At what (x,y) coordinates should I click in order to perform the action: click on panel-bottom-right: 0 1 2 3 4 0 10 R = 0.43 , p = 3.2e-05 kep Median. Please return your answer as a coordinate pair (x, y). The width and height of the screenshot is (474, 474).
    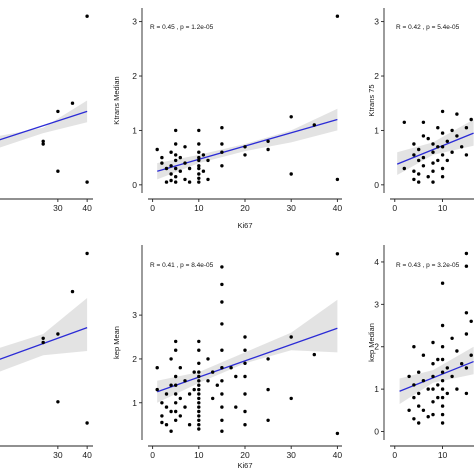
    Looking at the image, I should click on (420, 352).